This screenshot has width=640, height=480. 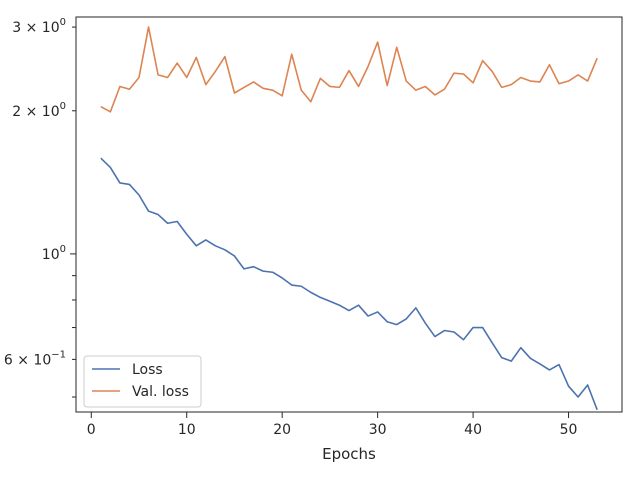 What do you see at coordinates (282, 430) in the screenshot?
I see `x-tick-label: 20` at bounding box center [282, 430].